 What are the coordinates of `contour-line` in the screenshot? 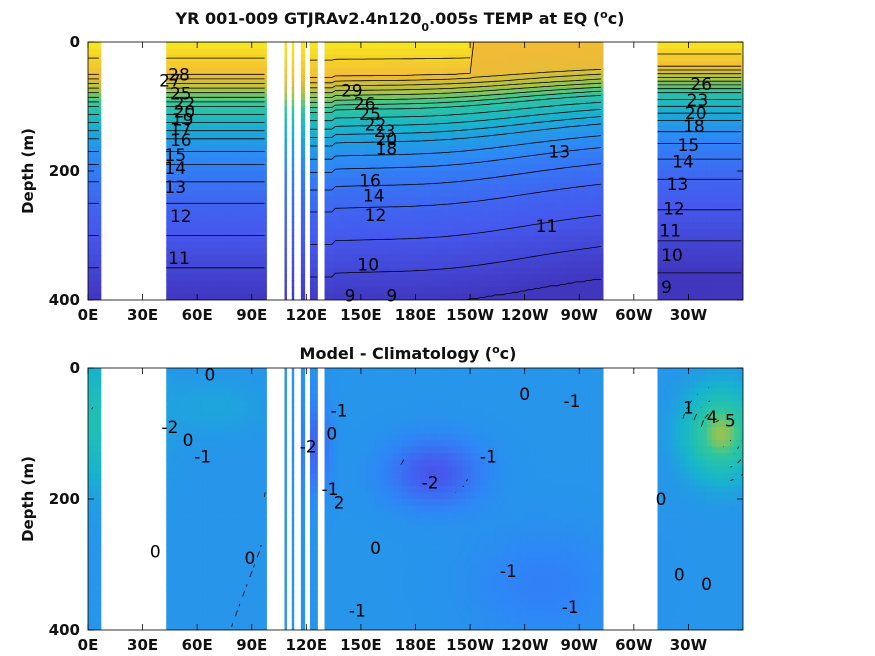 It's located at (463, 119).